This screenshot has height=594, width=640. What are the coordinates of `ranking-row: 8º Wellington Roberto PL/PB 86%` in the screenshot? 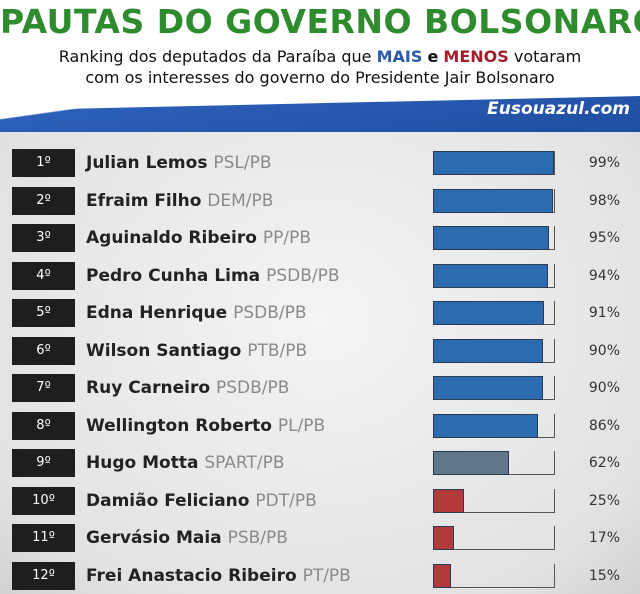 It's located at (320, 426).